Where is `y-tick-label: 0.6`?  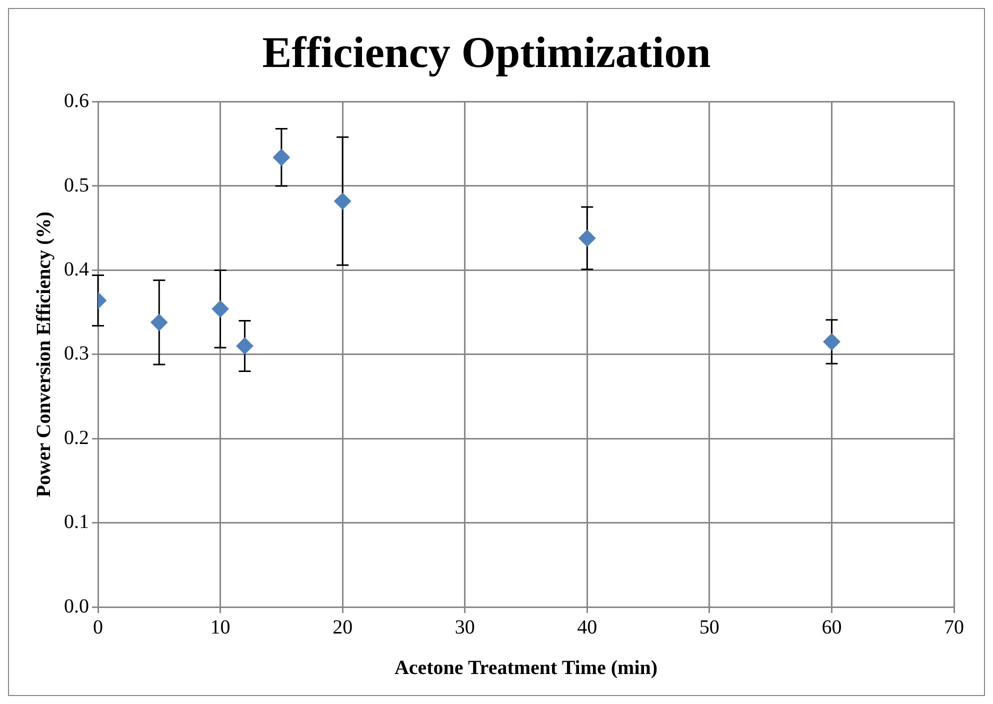
y-tick-label: 0.6 is located at coordinates (76, 101).